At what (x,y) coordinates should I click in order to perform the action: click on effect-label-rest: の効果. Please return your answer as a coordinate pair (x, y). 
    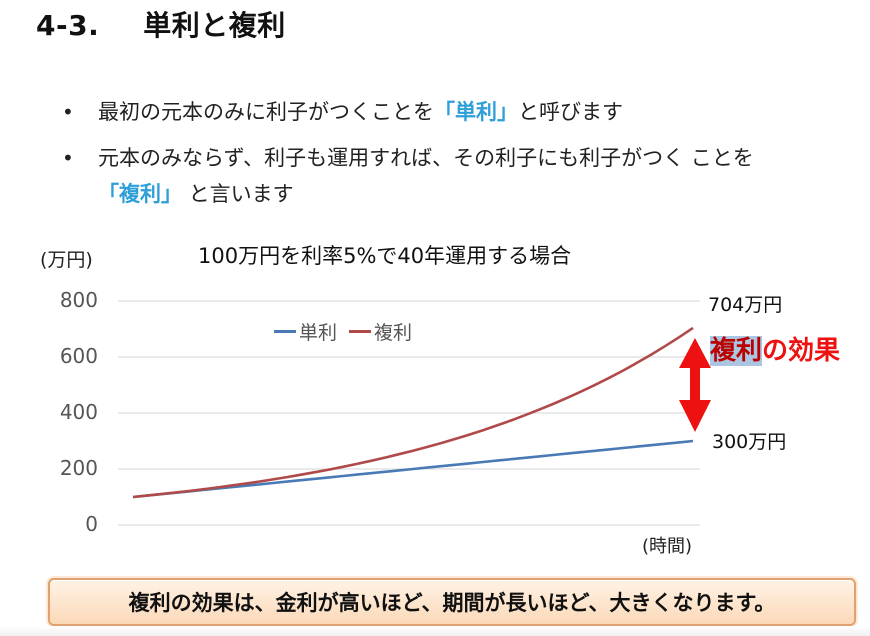
    Looking at the image, I should click on (801, 351).